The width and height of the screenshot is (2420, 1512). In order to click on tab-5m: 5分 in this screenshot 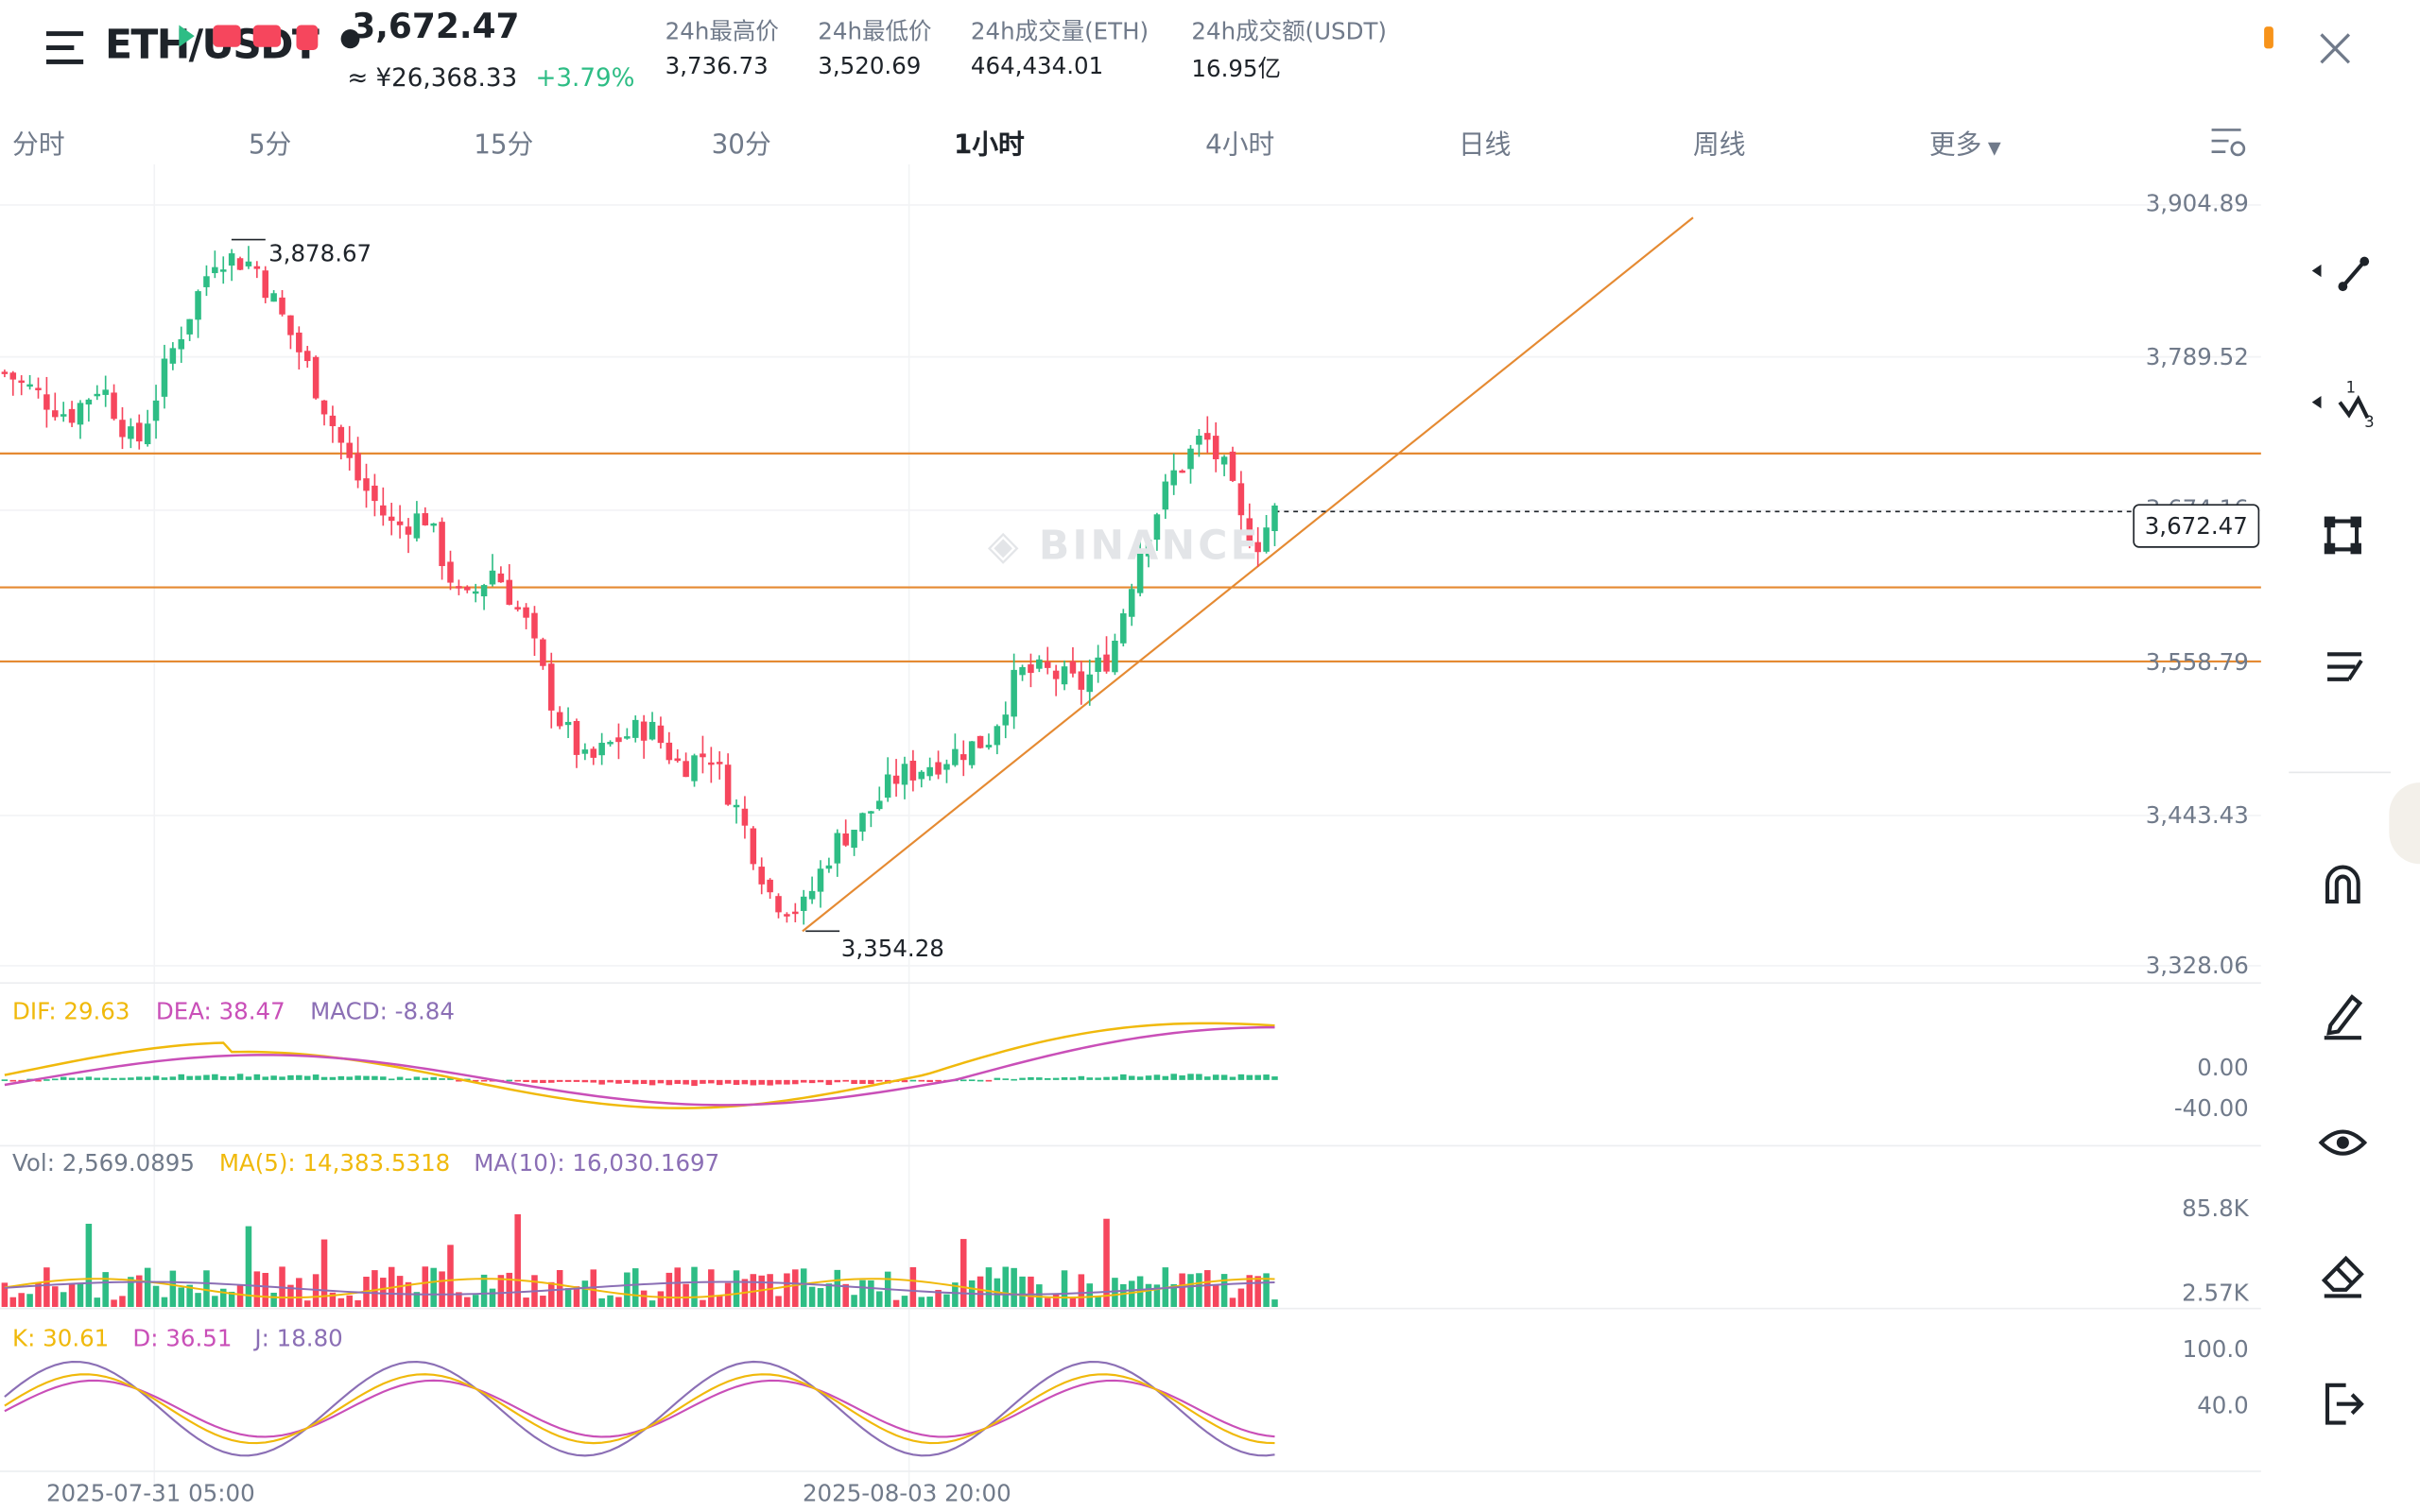, I will do `click(270, 145)`.